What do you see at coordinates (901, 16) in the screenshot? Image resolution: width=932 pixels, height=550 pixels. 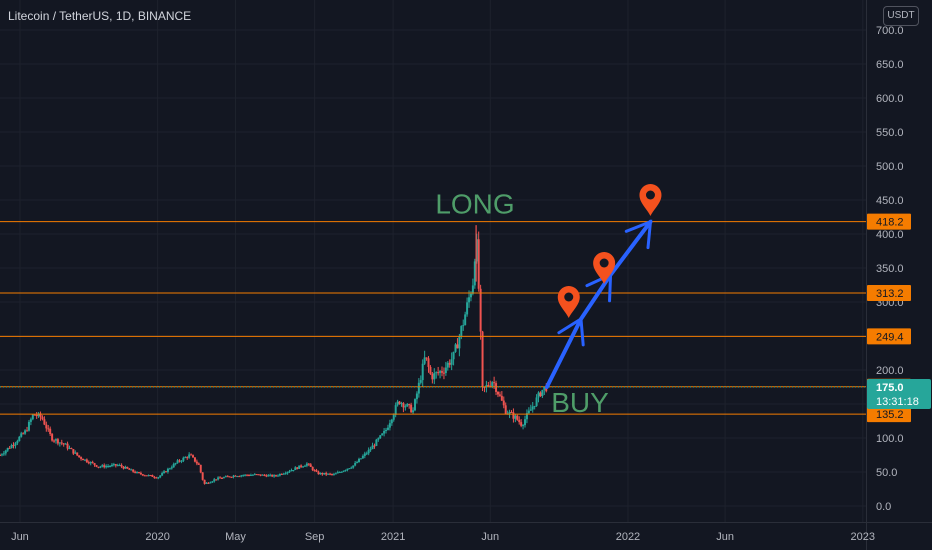 I see `currency-selector: USDT` at bounding box center [901, 16].